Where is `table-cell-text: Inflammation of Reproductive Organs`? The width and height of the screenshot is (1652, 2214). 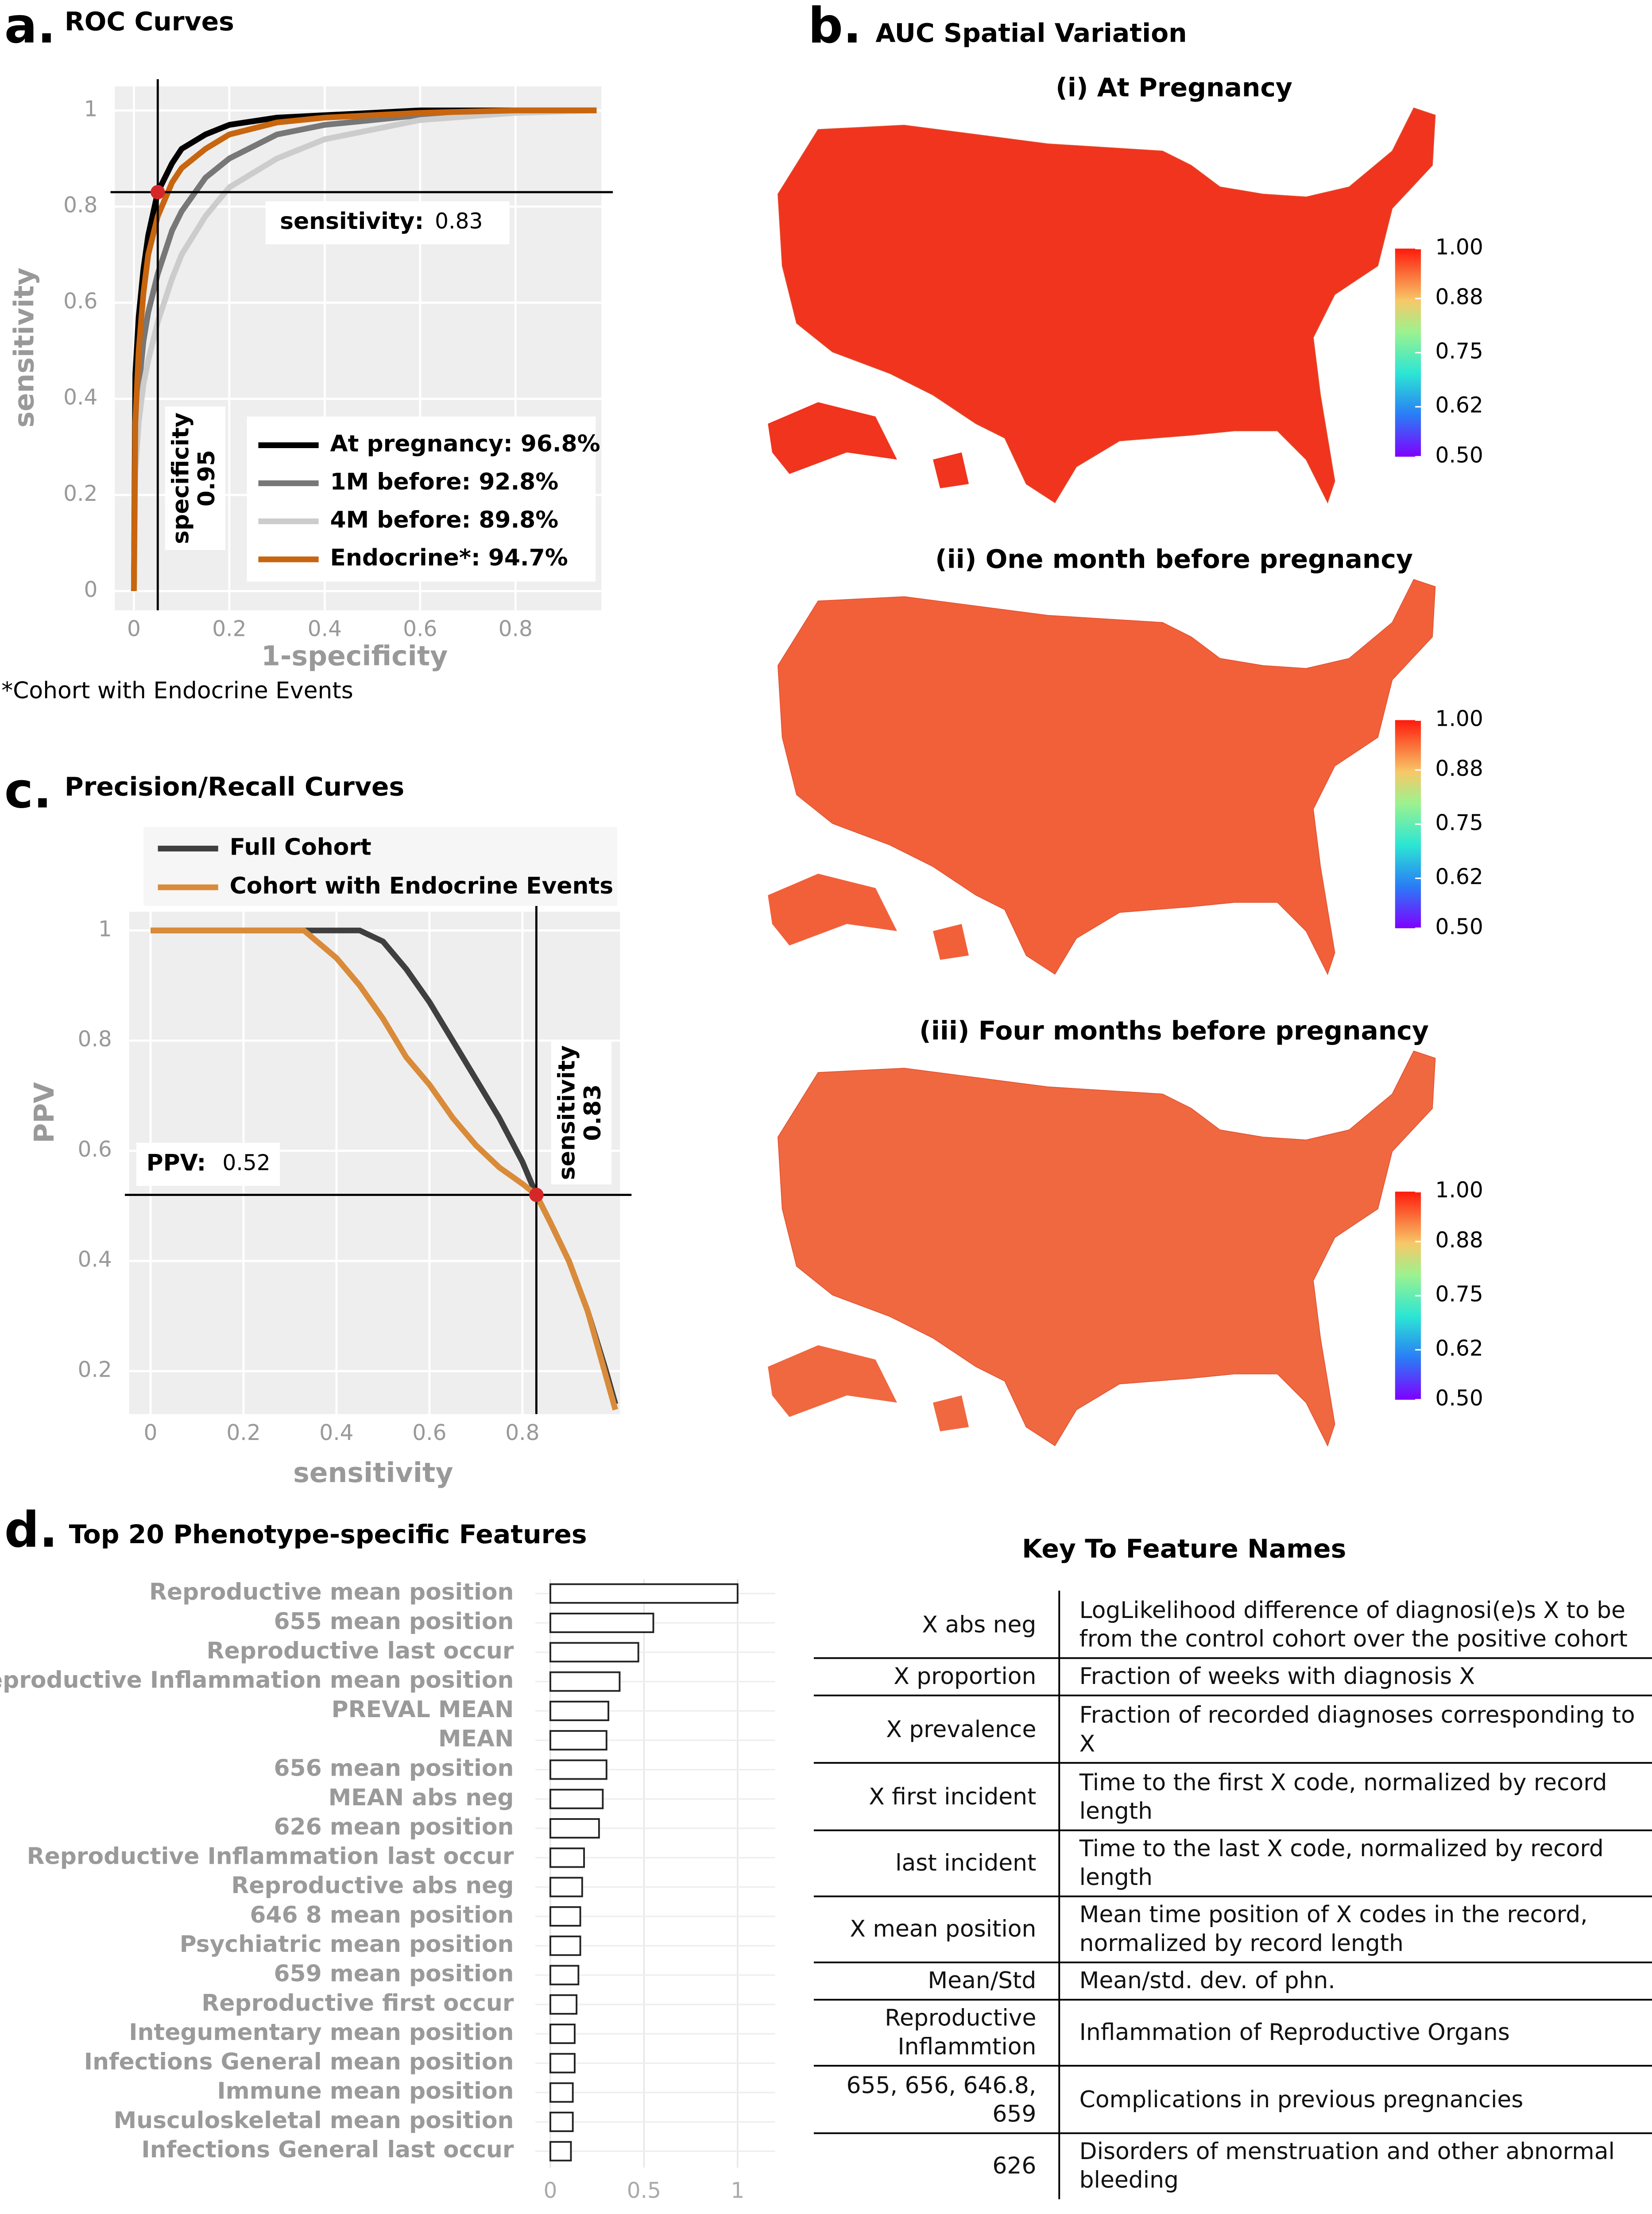
table-cell-text: Inflammation of Reproductive Organs is located at coordinates (1294, 2032).